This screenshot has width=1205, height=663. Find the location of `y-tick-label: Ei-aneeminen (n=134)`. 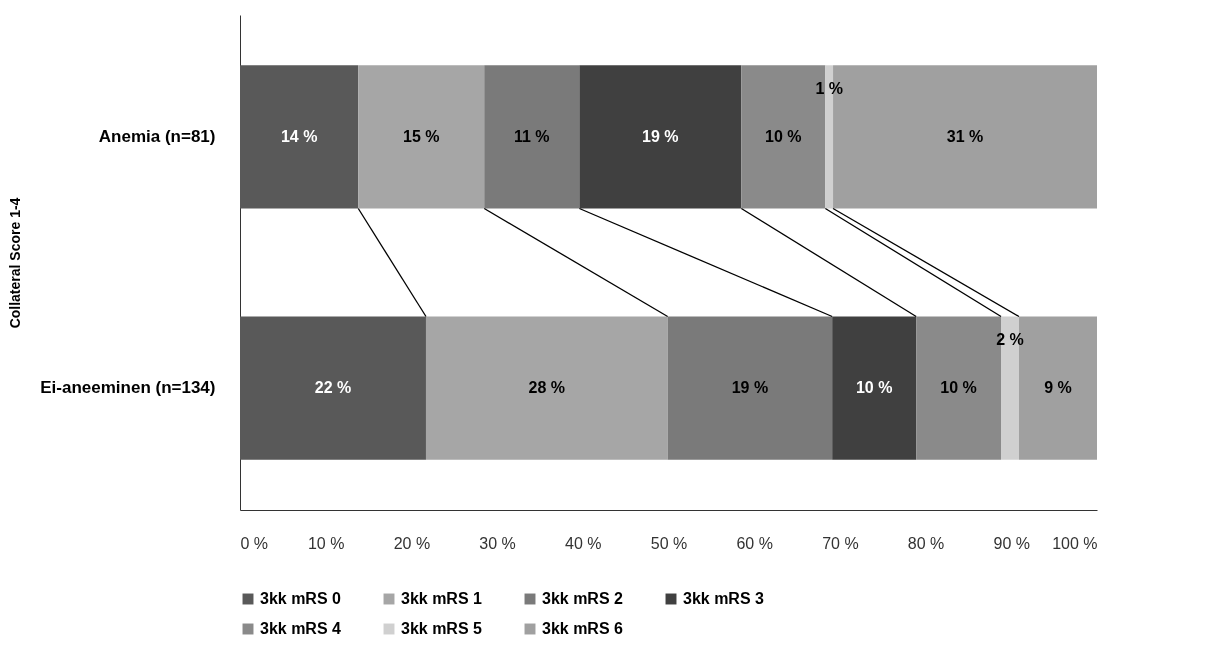

y-tick-label: Ei-aneeminen (n=134) is located at coordinates (128, 388).